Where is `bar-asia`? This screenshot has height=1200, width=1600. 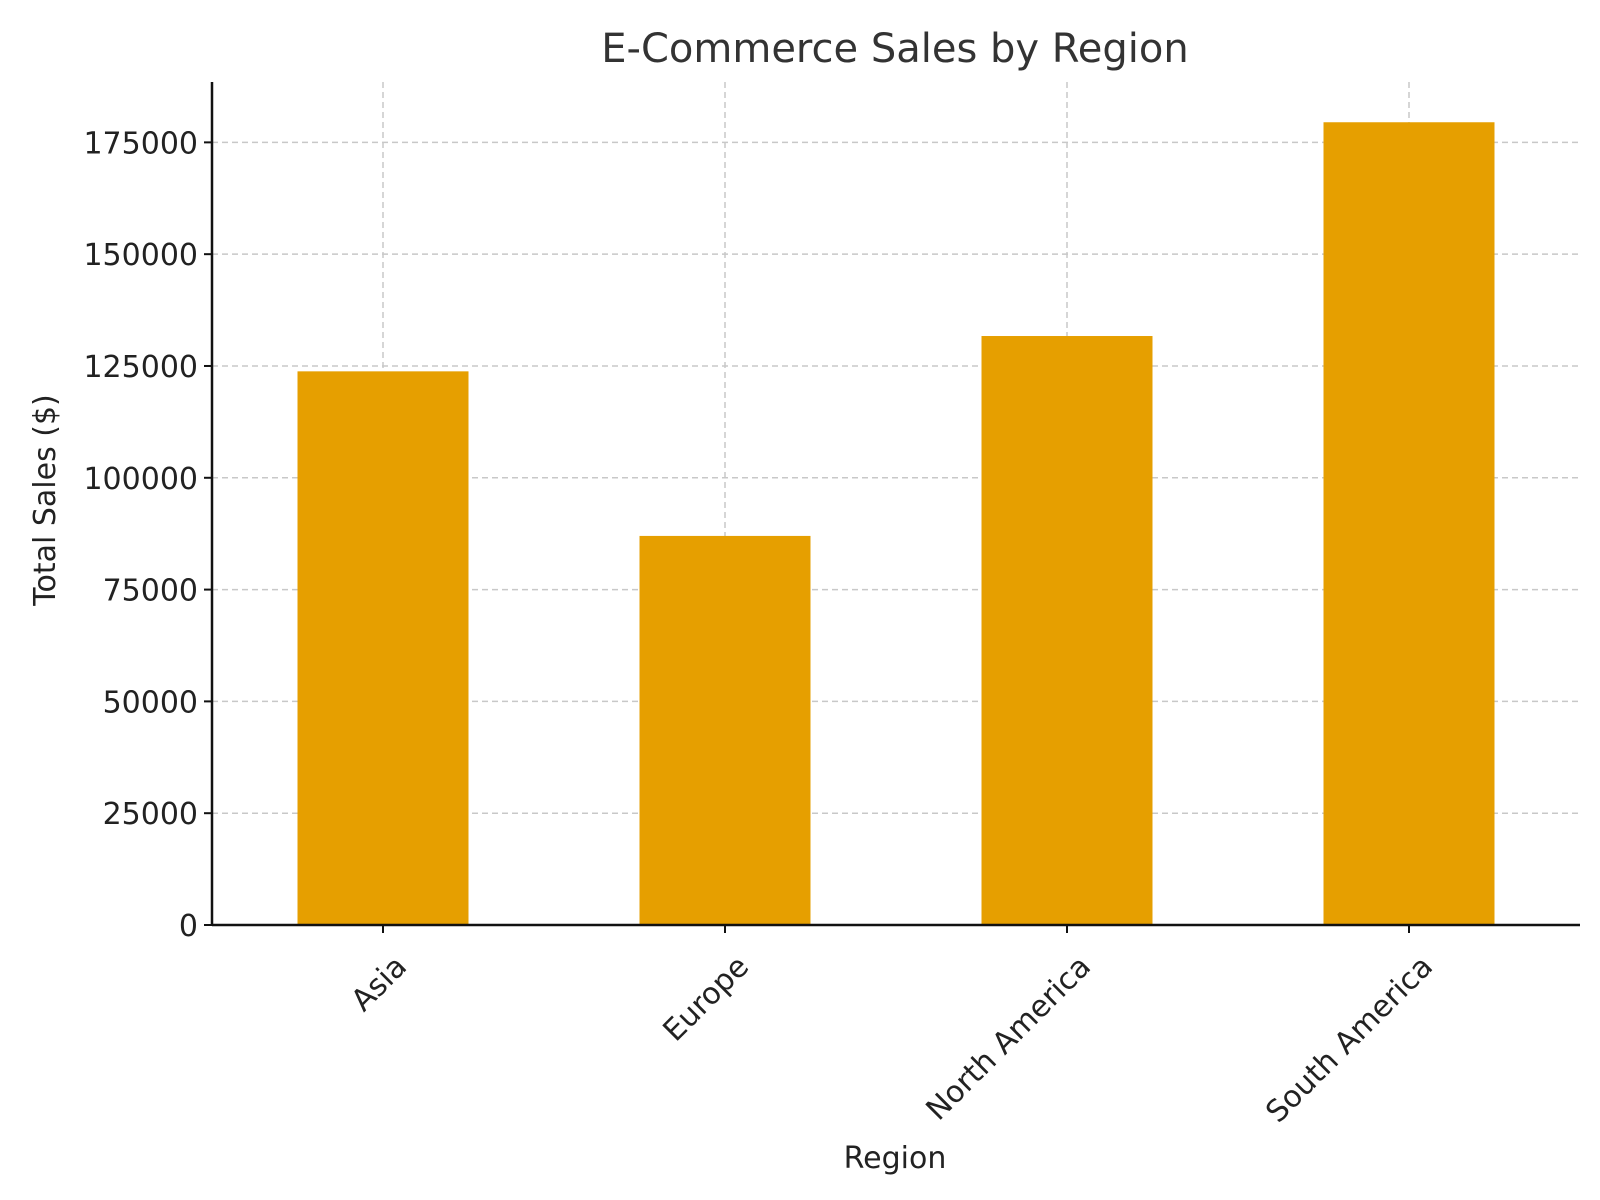 bar-asia is located at coordinates (383, 648).